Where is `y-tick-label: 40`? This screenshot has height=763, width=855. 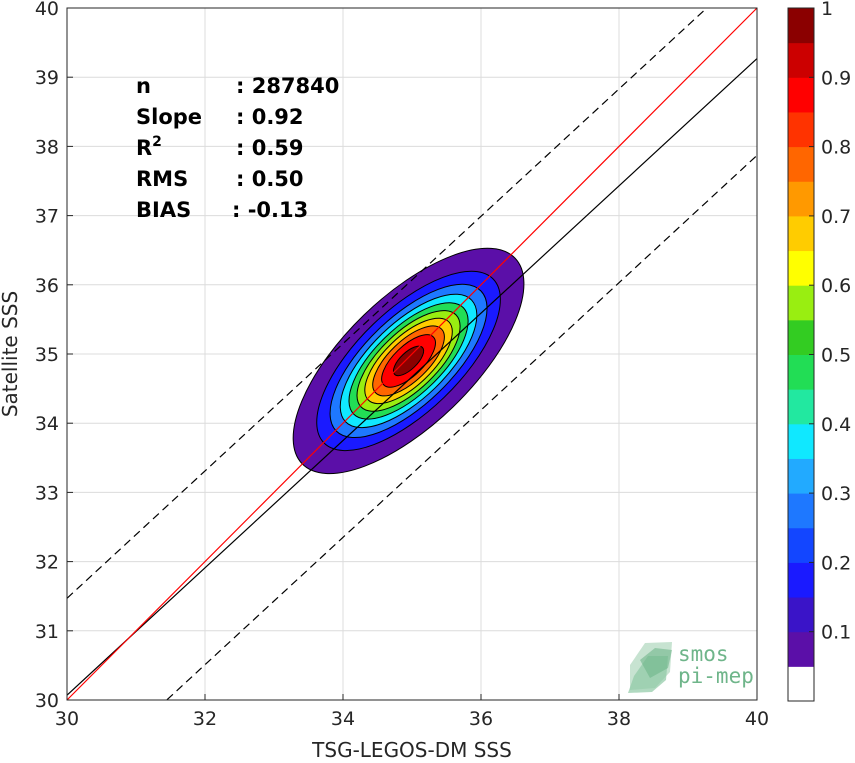
y-tick-label: 40 is located at coordinates (47, 10).